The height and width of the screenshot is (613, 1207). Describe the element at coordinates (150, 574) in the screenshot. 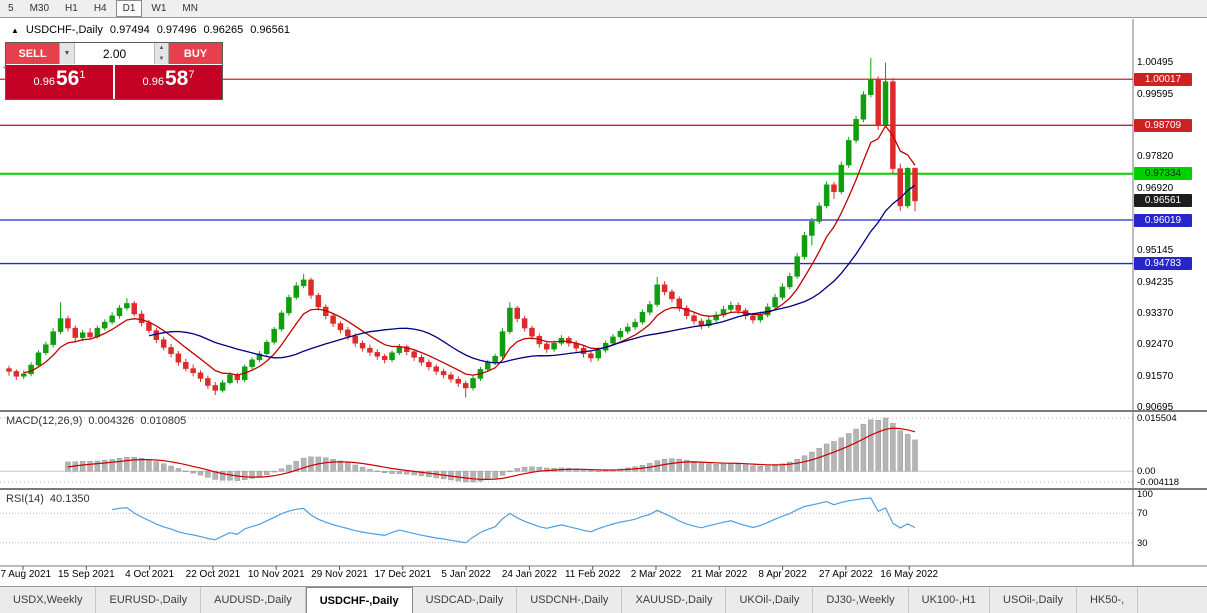

I see `date-axis-label-2: 4 Oct 2021` at that location.